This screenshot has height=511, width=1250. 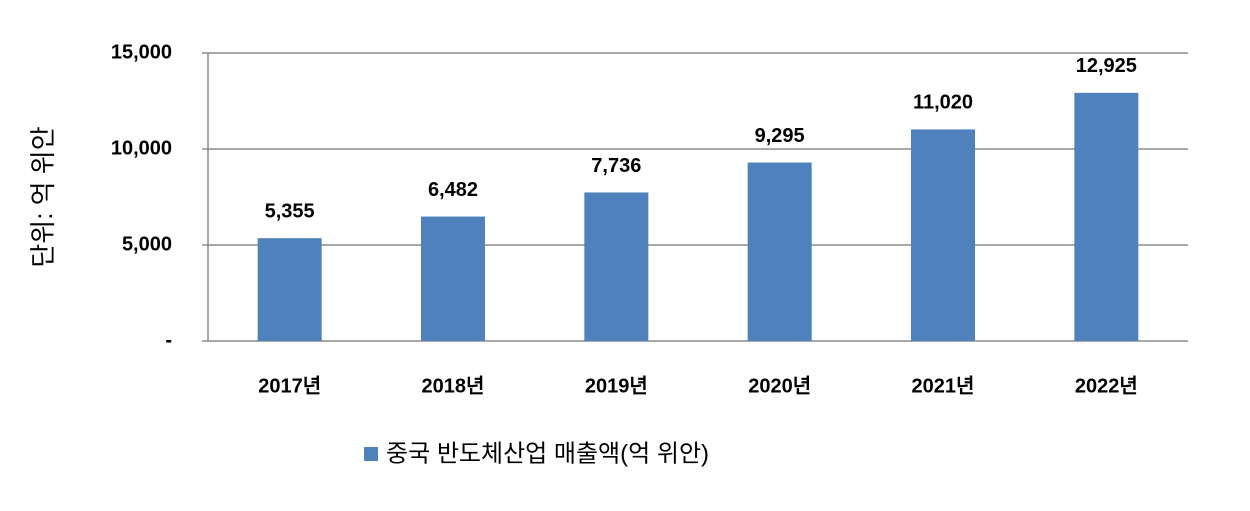 I want to click on x-tick-label: 2019년, so click(x=616, y=385).